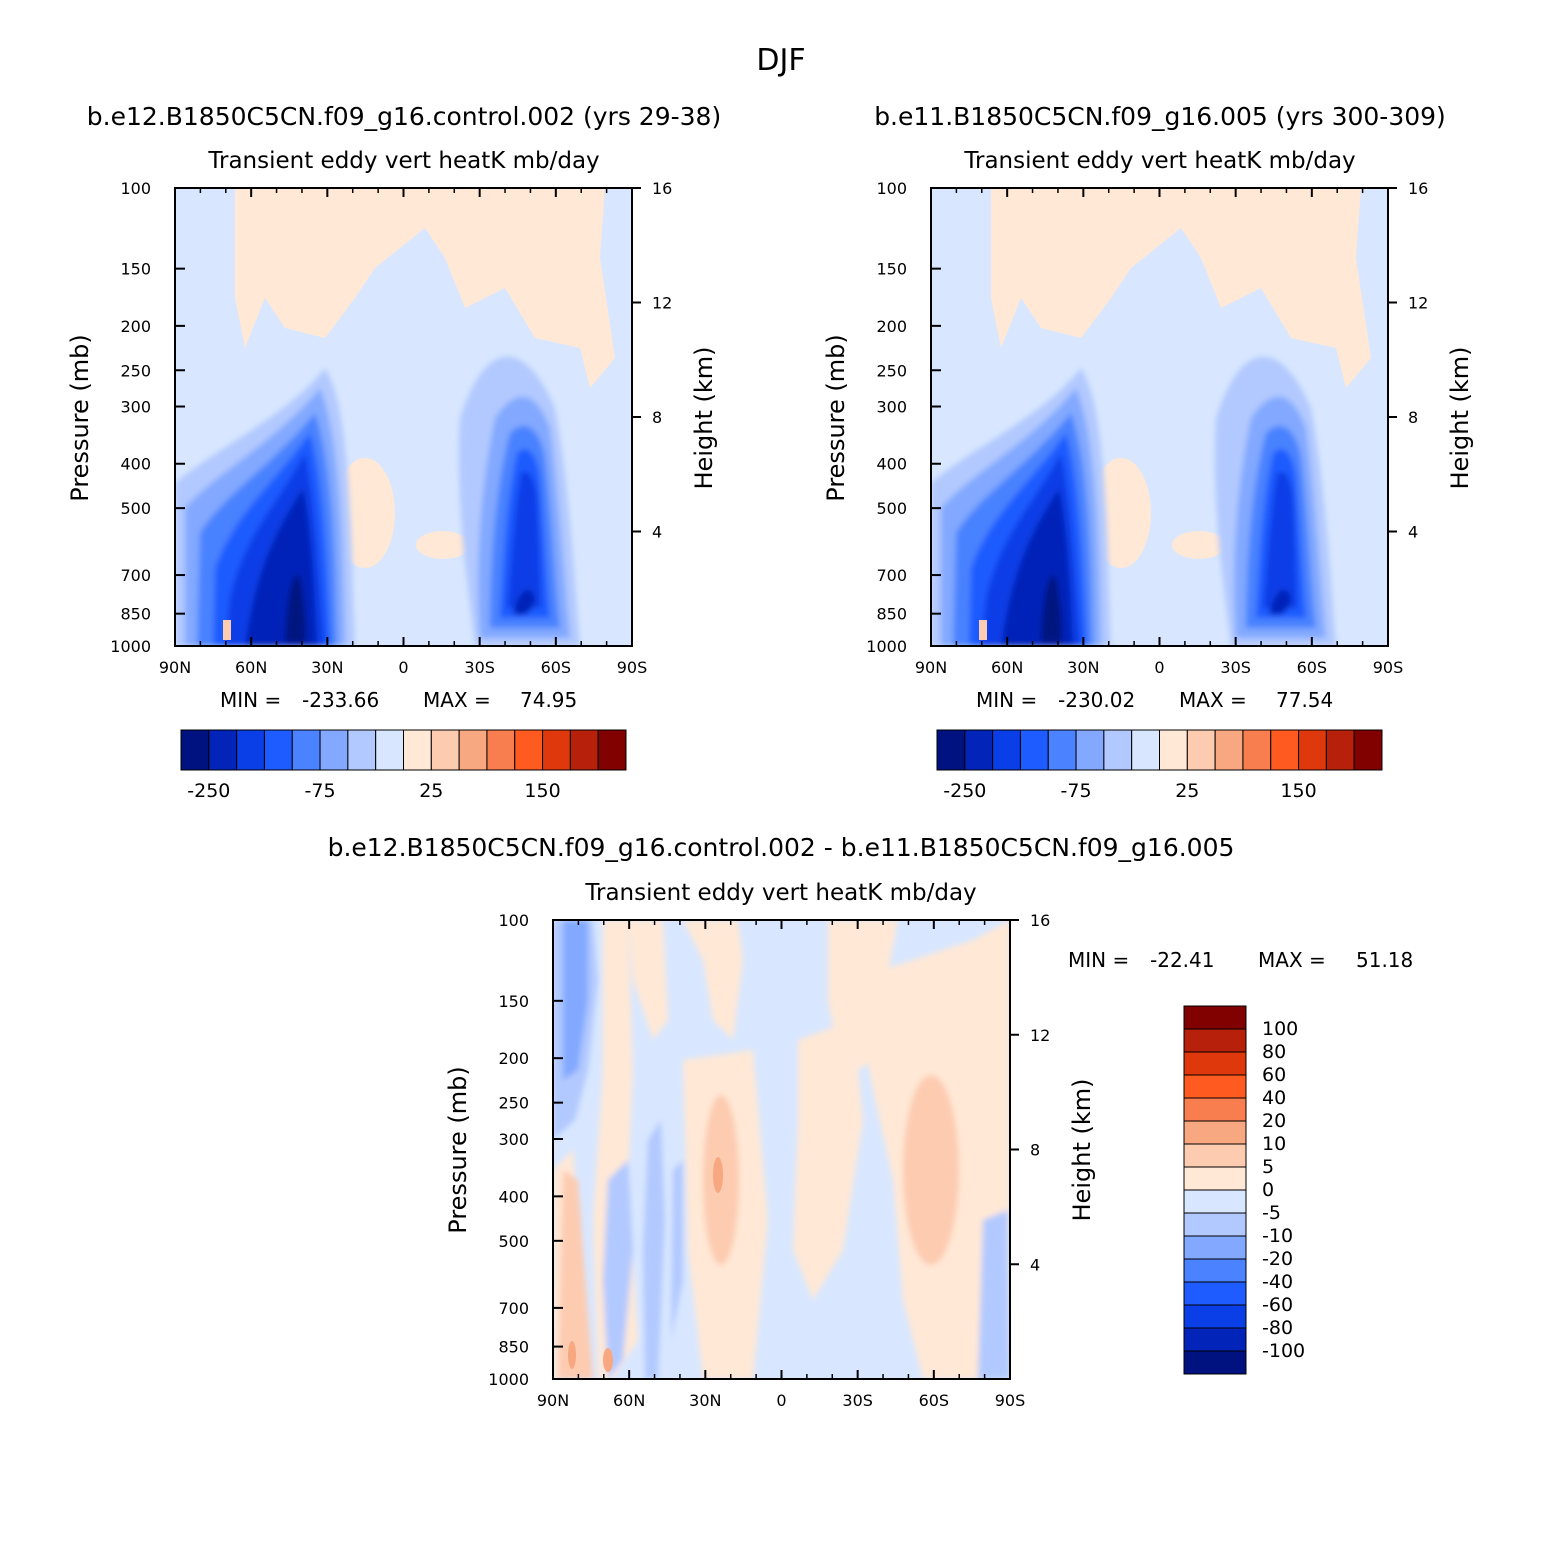 The width and height of the screenshot is (1563, 1566). Describe the element at coordinates (1277, 1259) in the screenshot. I see `colorbar-label: -20` at that location.